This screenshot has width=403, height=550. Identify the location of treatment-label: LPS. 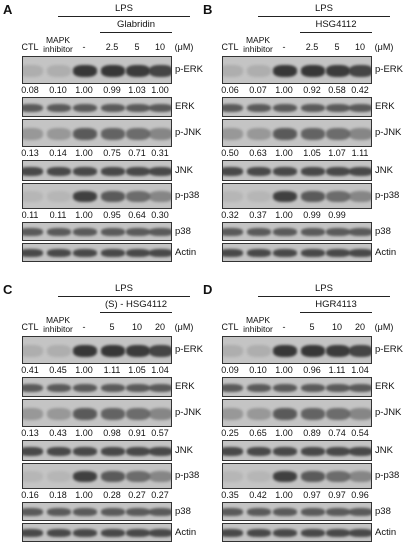
(324, 8).